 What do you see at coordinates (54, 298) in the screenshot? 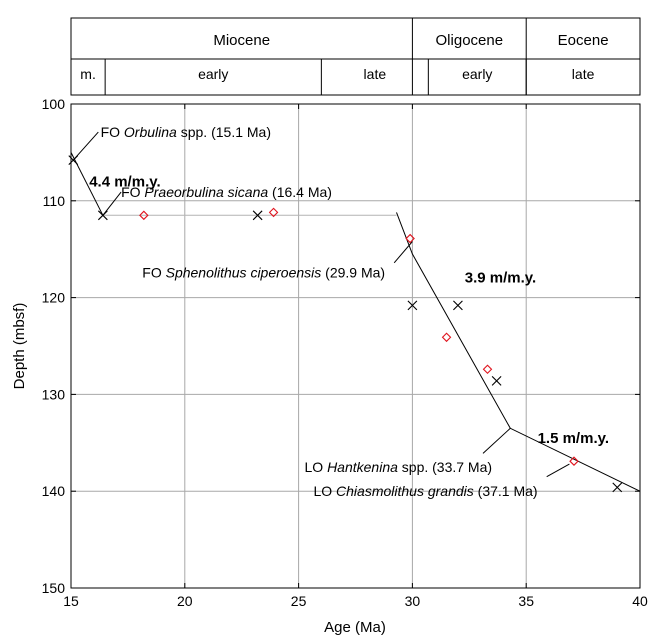
I see `y-tick-label: 120` at bounding box center [54, 298].